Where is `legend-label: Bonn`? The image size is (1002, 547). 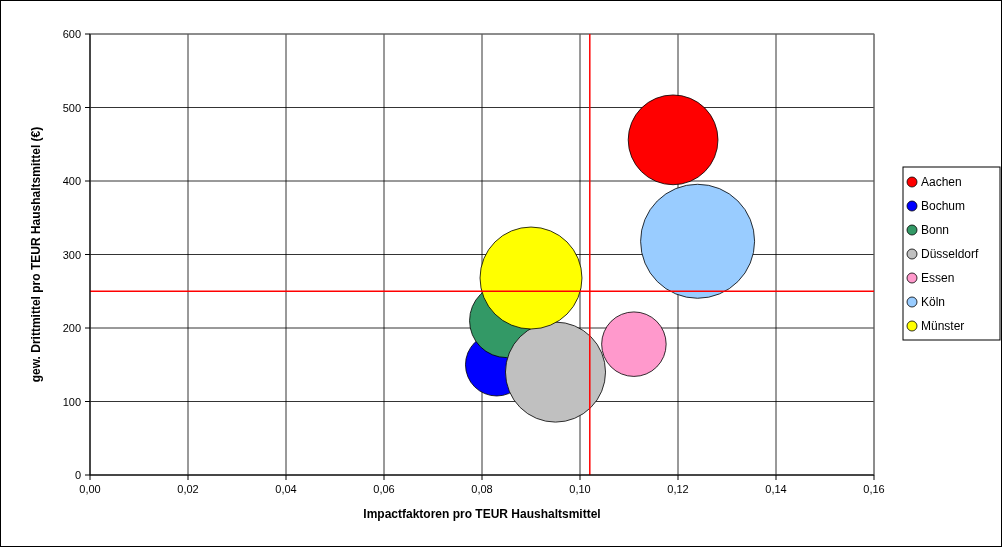
legend-label: Bonn is located at coordinates (935, 230).